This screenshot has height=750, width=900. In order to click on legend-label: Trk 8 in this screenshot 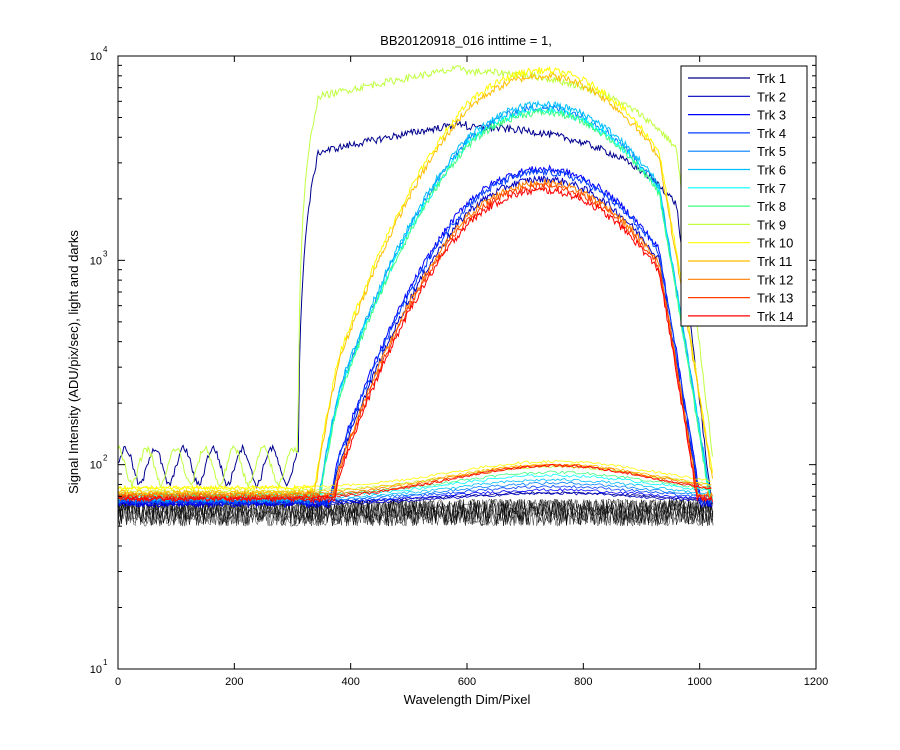, I will do `click(771, 206)`.